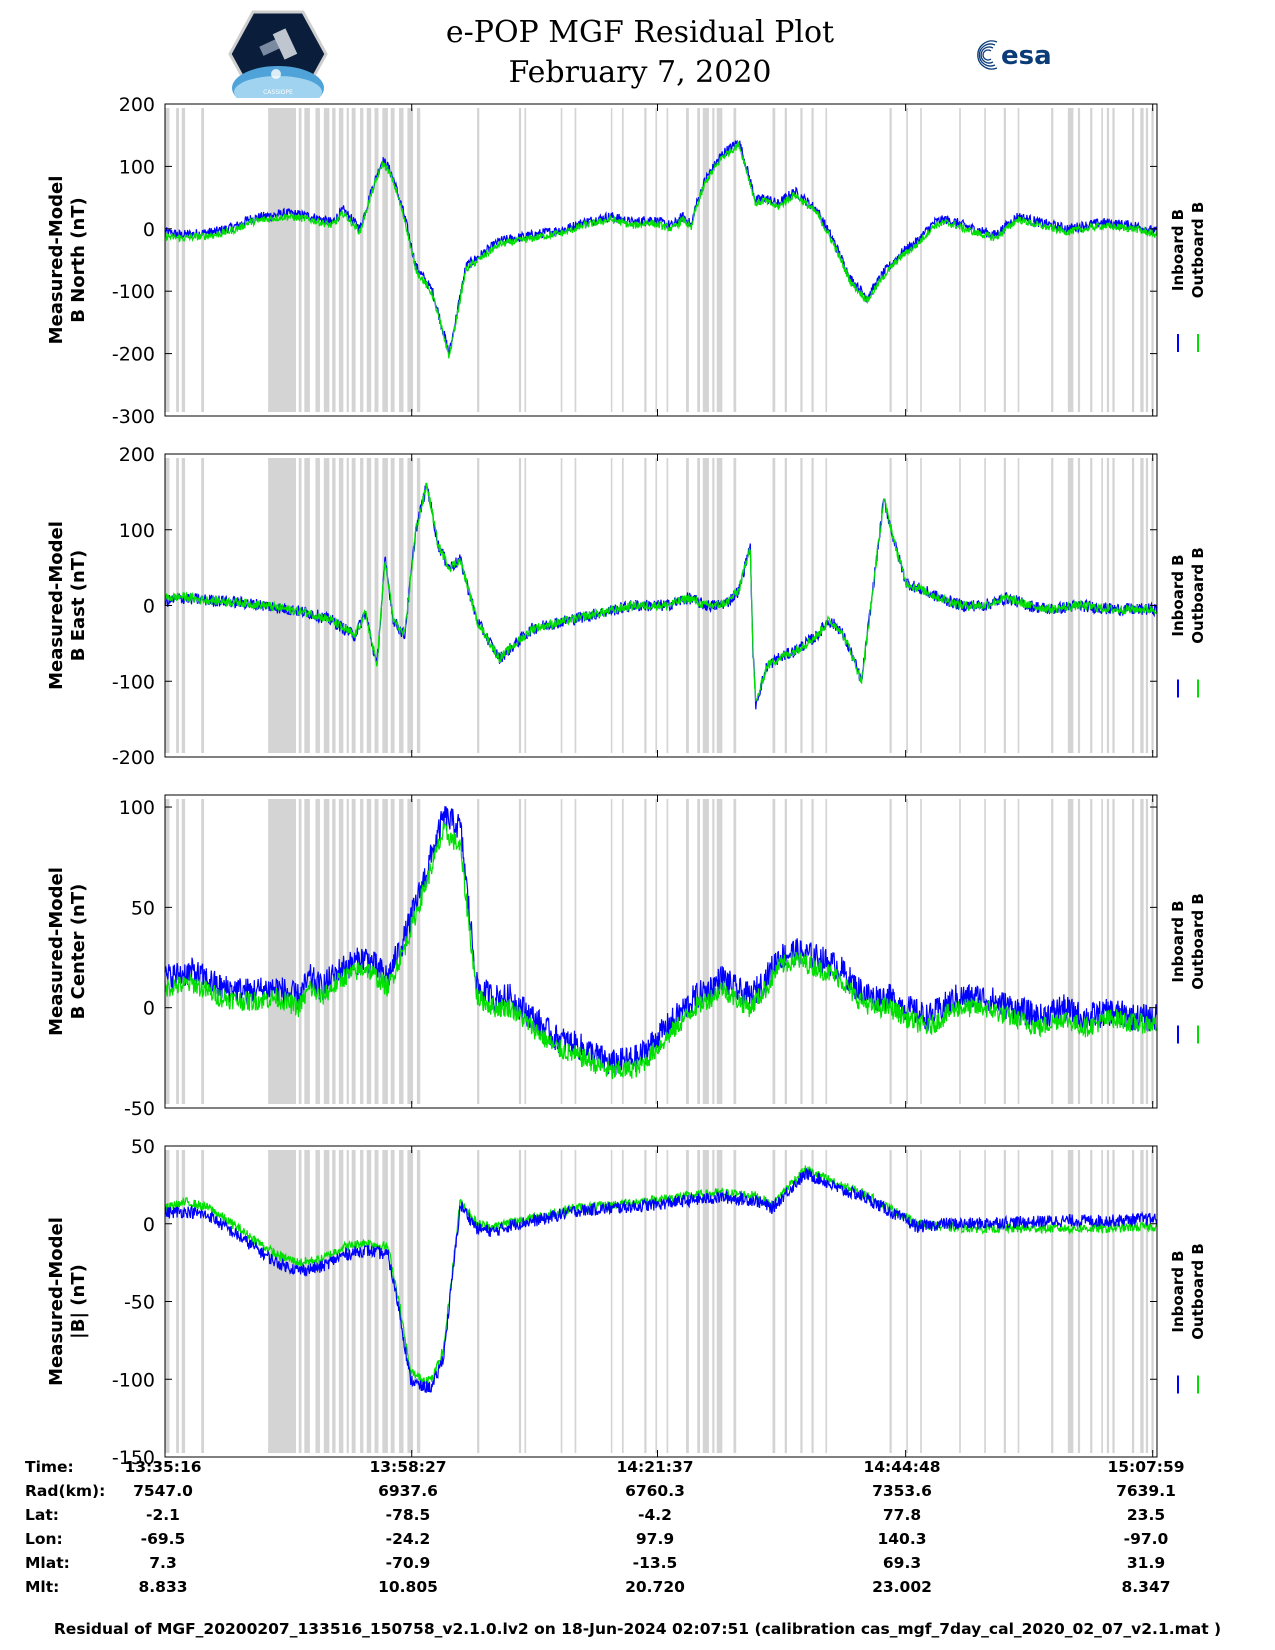  I want to click on y-axis-label-line2: |B| (nT), so click(78, 1301).